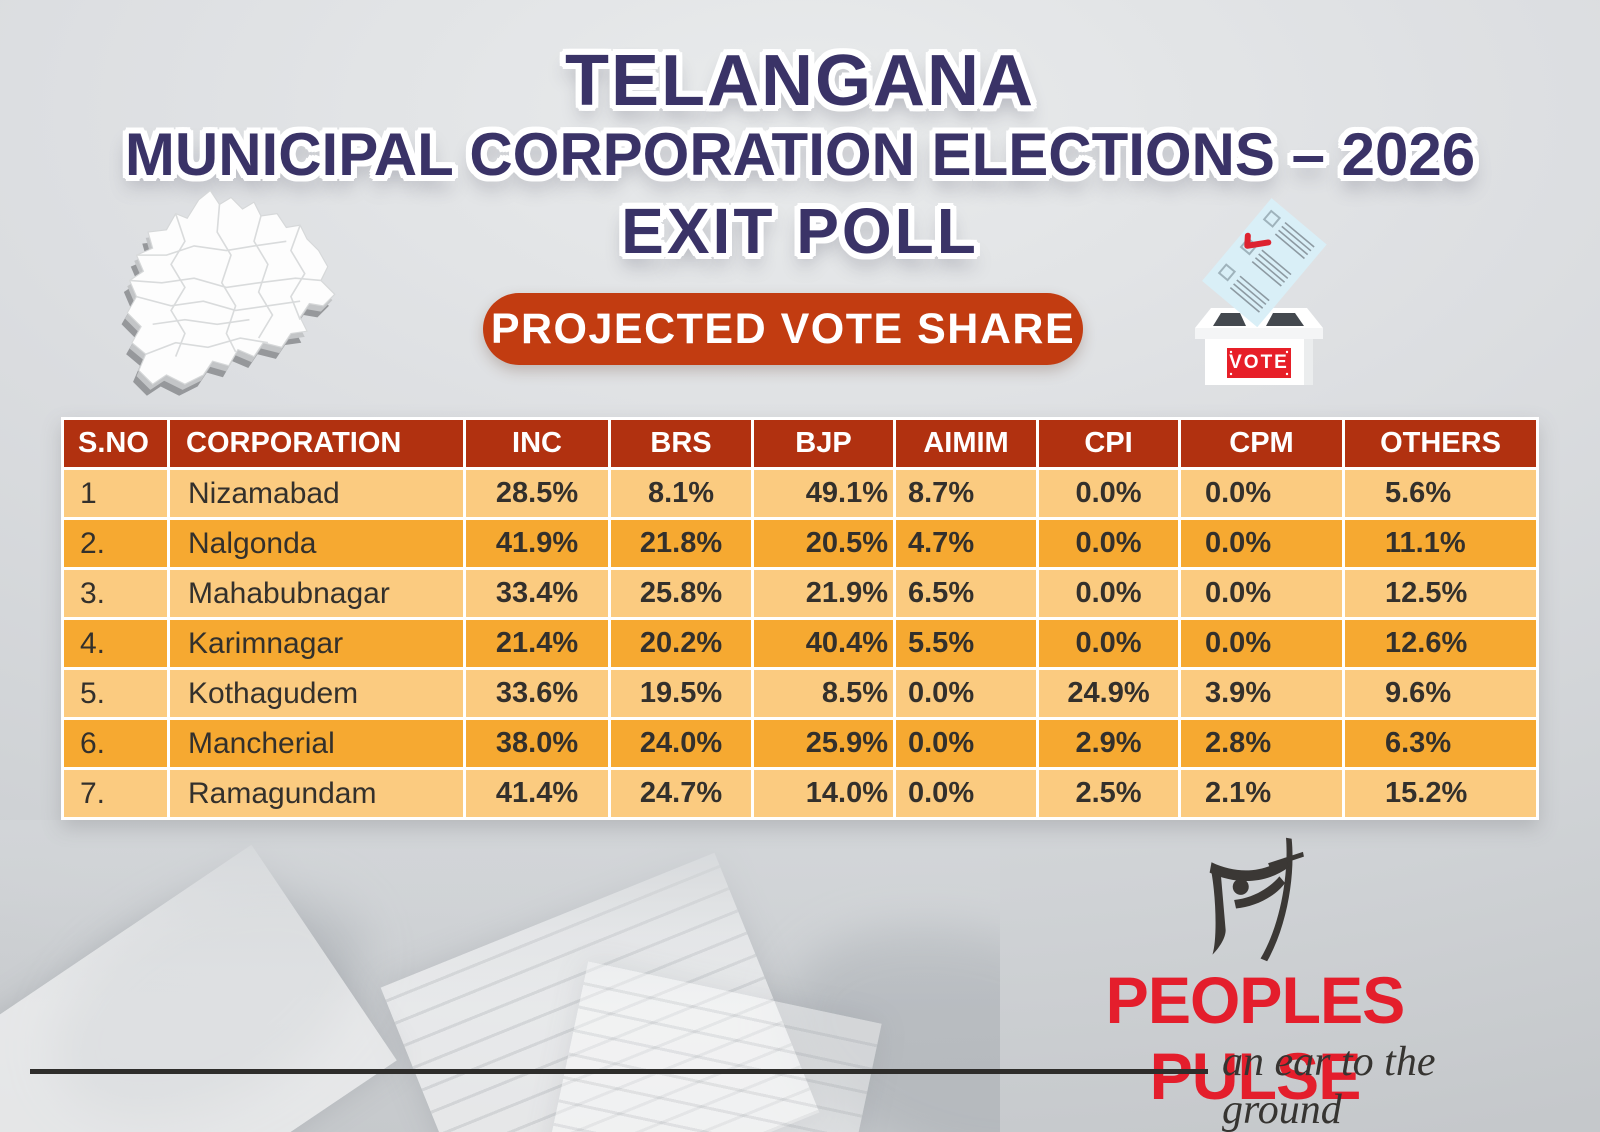 The width and height of the screenshot is (1600, 1132). I want to click on cell-vote-share: 28.5%, so click(537, 493).